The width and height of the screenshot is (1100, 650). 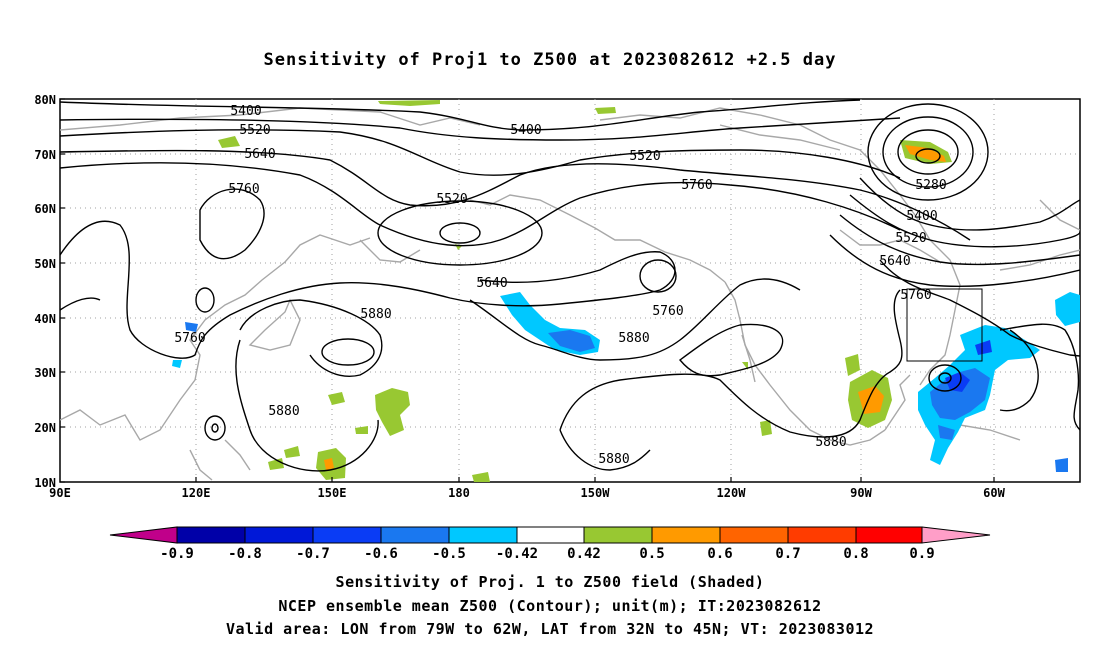 I want to click on colorbar-label: -0.9, so click(x=177, y=554).